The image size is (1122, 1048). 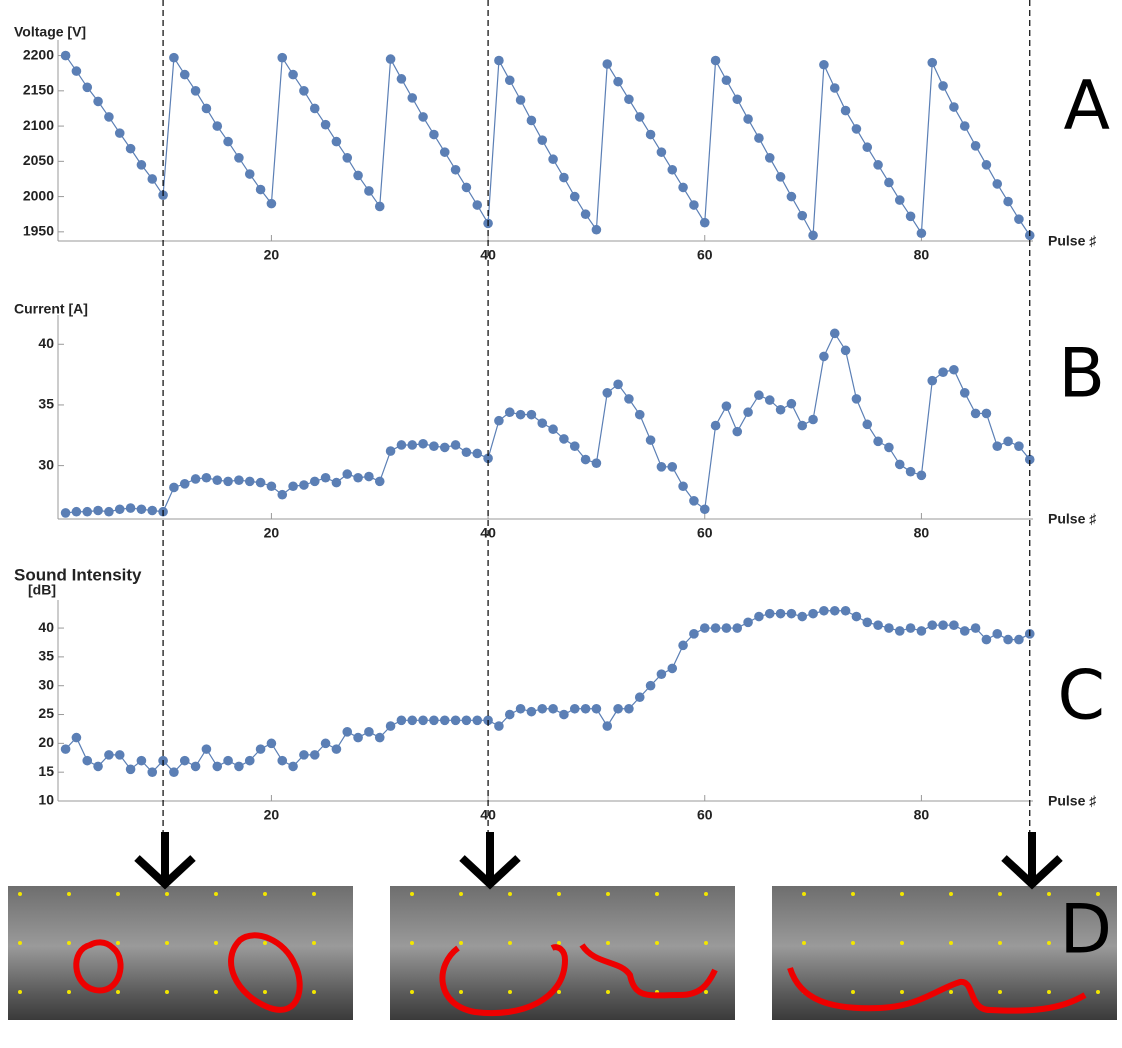 What do you see at coordinates (272, 255) in the screenshot?
I see `x-tick-label: 20` at bounding box center [272, 255].